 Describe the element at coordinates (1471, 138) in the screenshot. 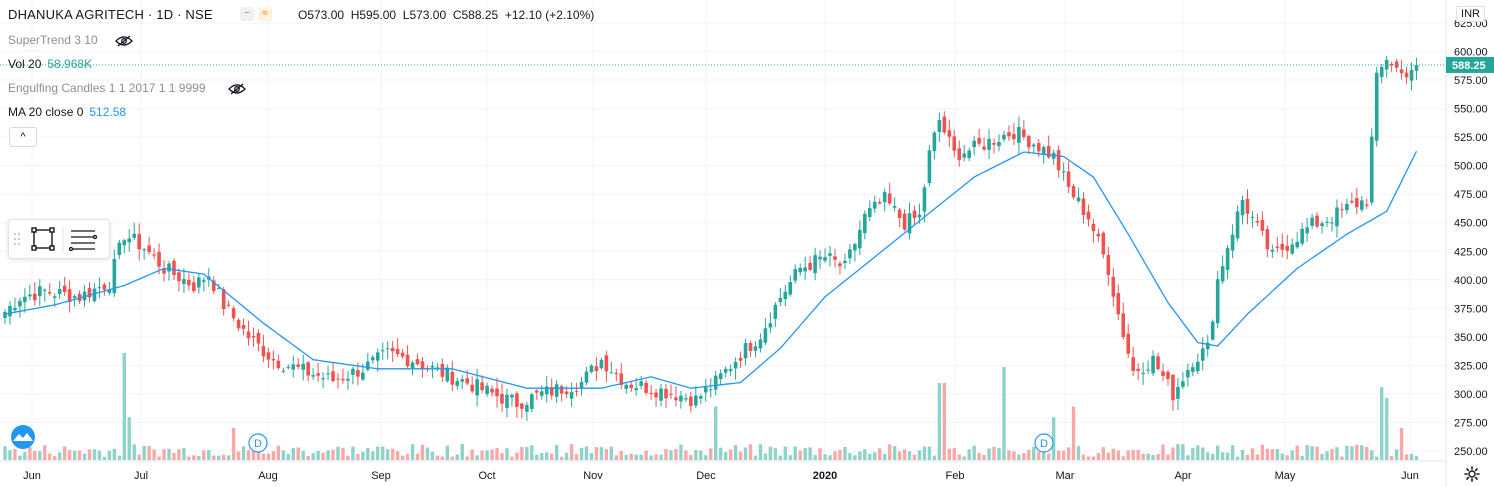

I see `price-tick-label: 525.00` at that location.